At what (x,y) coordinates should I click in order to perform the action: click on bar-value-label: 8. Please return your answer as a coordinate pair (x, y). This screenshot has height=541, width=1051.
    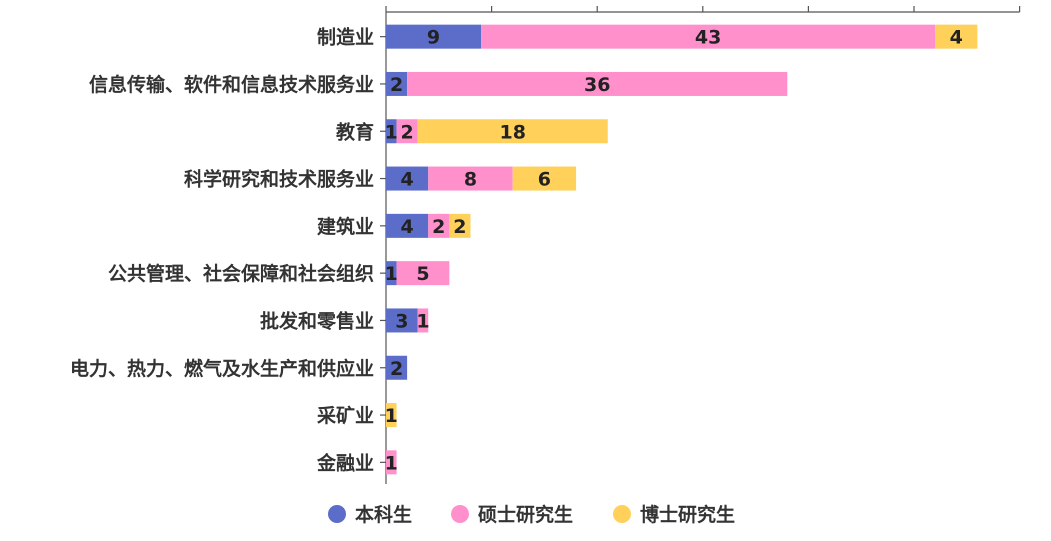
    Looking at the image, I should click on (470, 180).